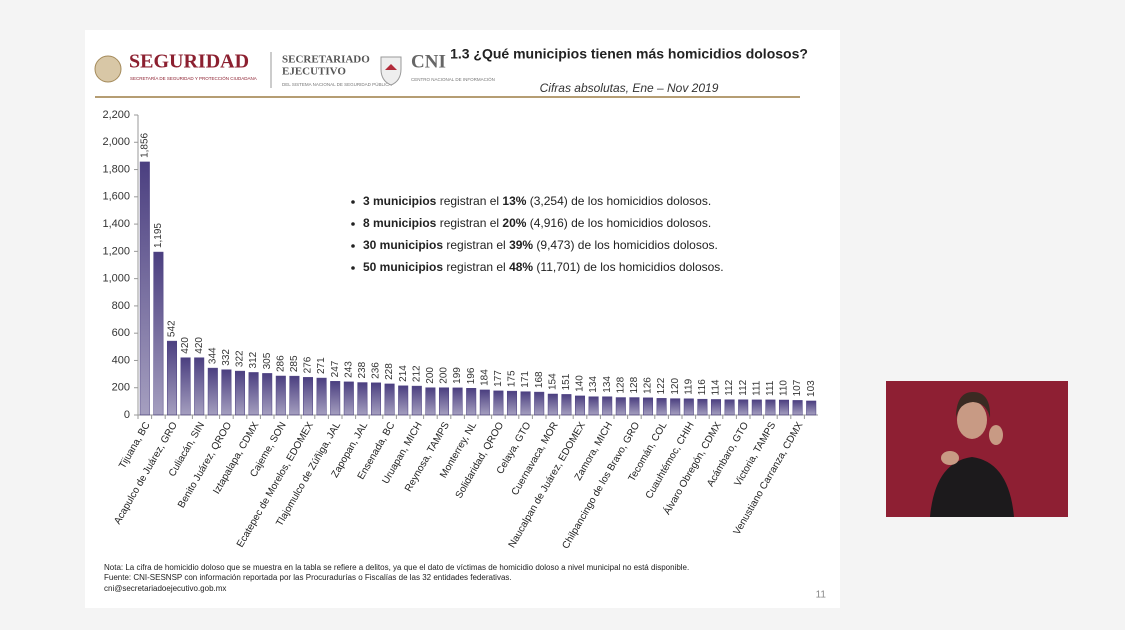 This screenshot has width=1125, height=630. I want to click on value-label: 175, so click(512, 378).